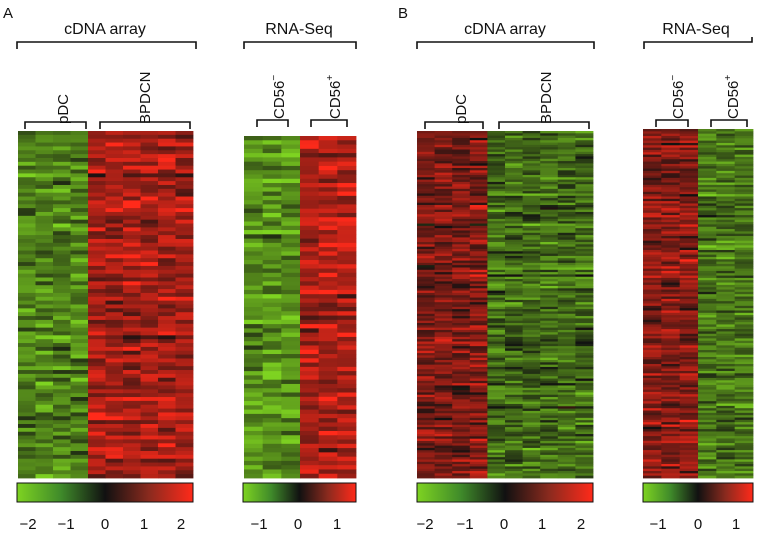 This screenshot has height=535, width=762. What do you see at coordinates (105, 524) in the screenshot?
I see `colorbar-tick: 0` at bounding box center [105, 524].